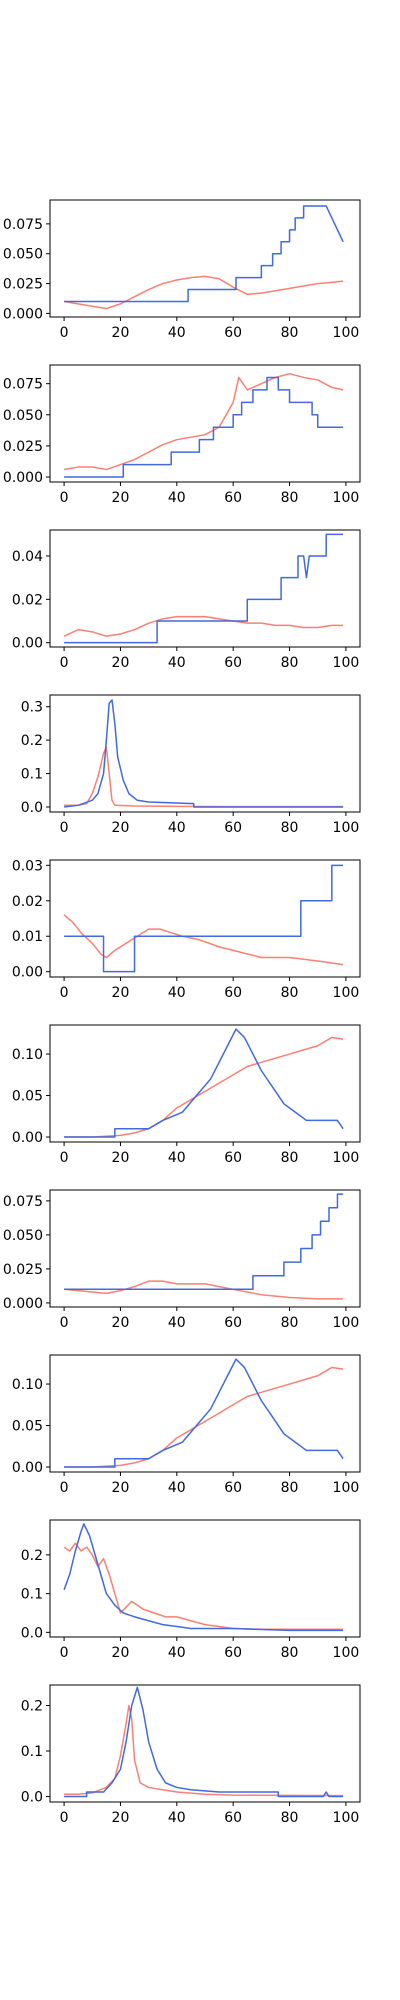  I want to click on panel-3: 0 20 40 60 80 100 0.00 0.02 0.04, so click(186, 600).